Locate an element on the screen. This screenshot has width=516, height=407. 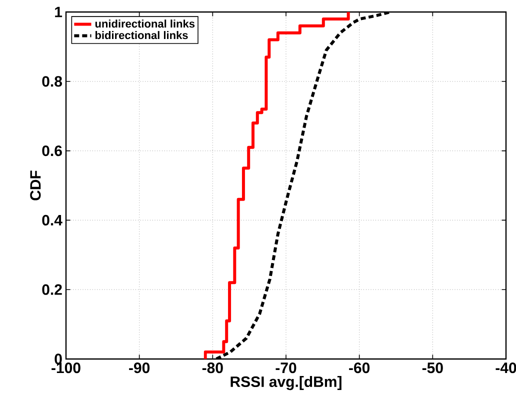
x-tick-label: -100 is located at coordinates (66, 368).